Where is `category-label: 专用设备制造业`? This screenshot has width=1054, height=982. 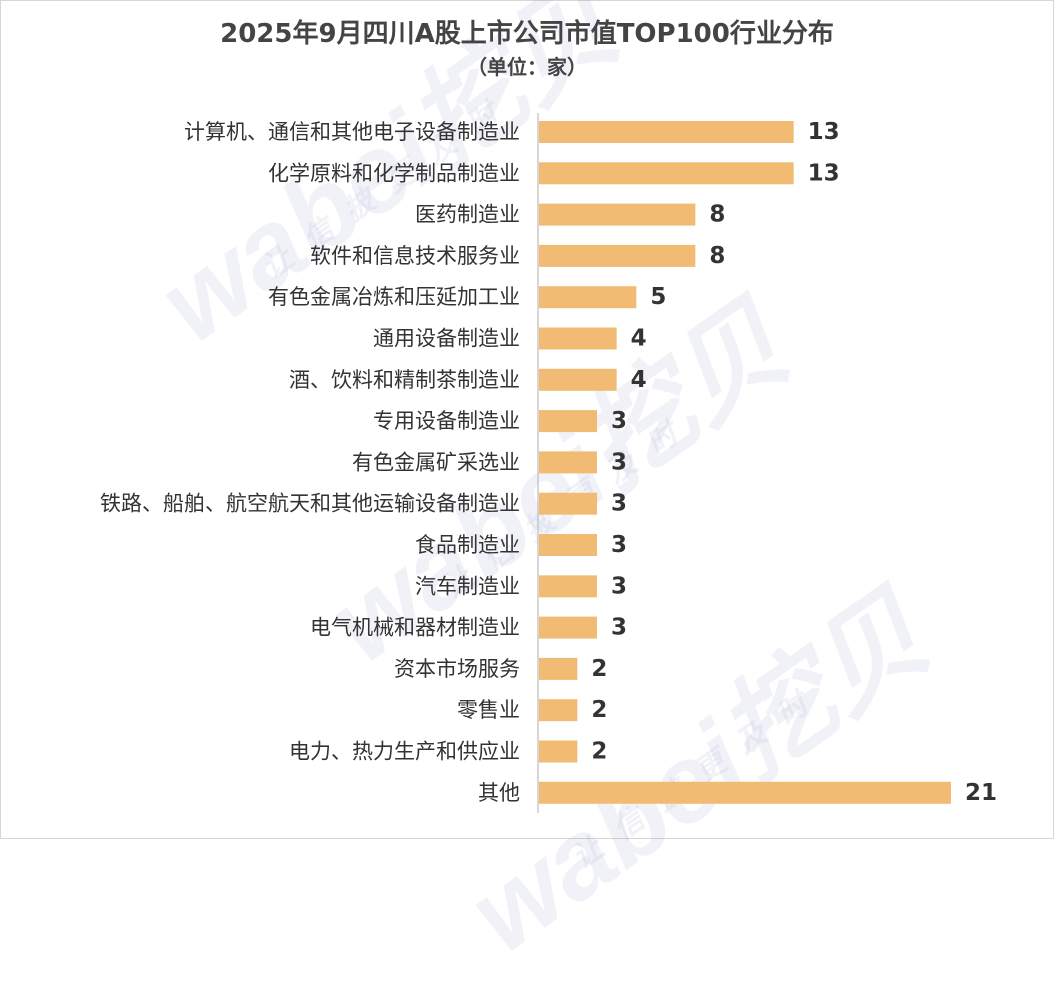
category-label: 专用设备制造业 is located at coordinates (446, 421).